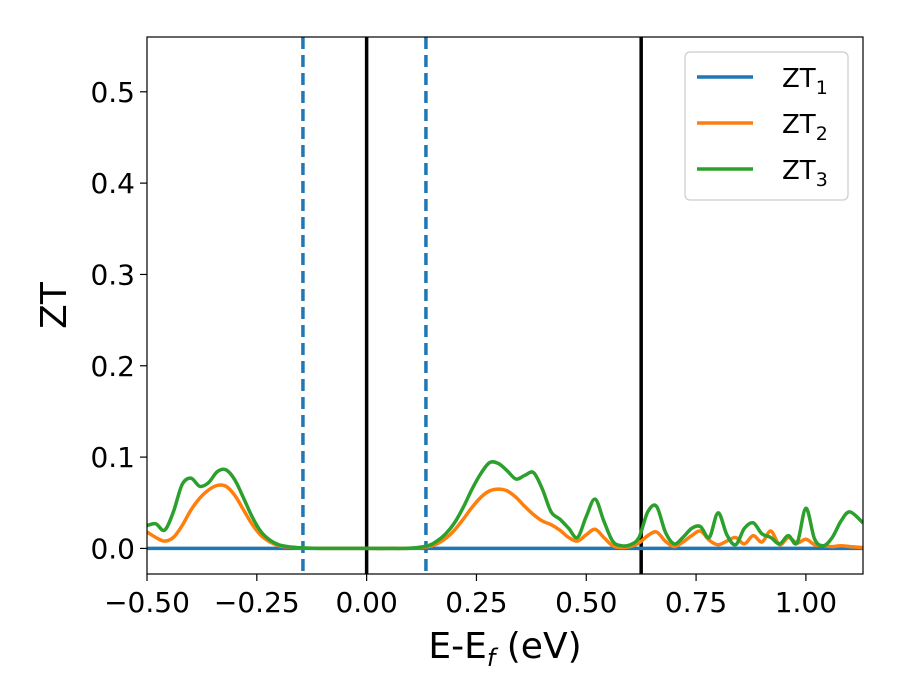  What do you see at coordinates (257, 602) in the screenshot?
I see `x-tick-label: −0.25` at bounding box center [257, 602].